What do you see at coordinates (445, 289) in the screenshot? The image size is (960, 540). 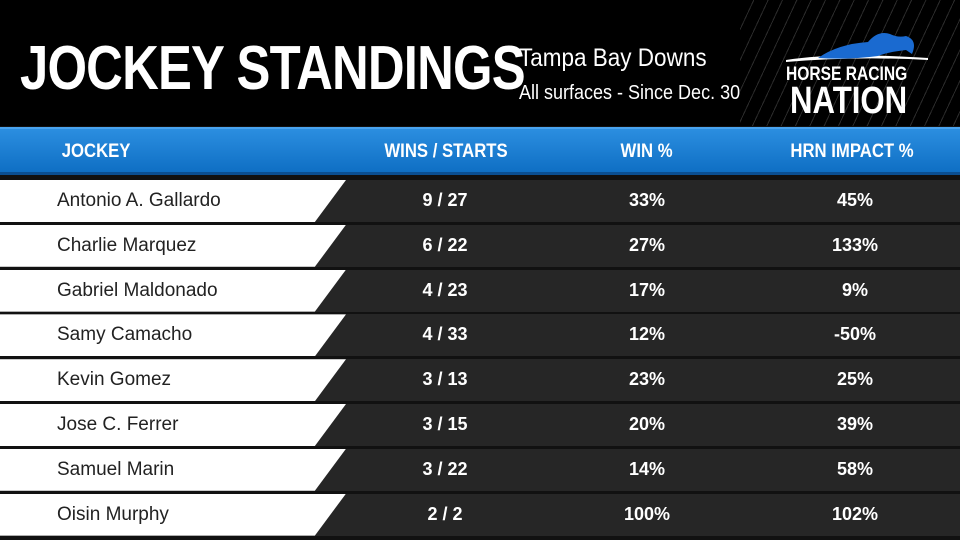 I see `wins-starts: 4 / 23` at bounding box center [445, 289].